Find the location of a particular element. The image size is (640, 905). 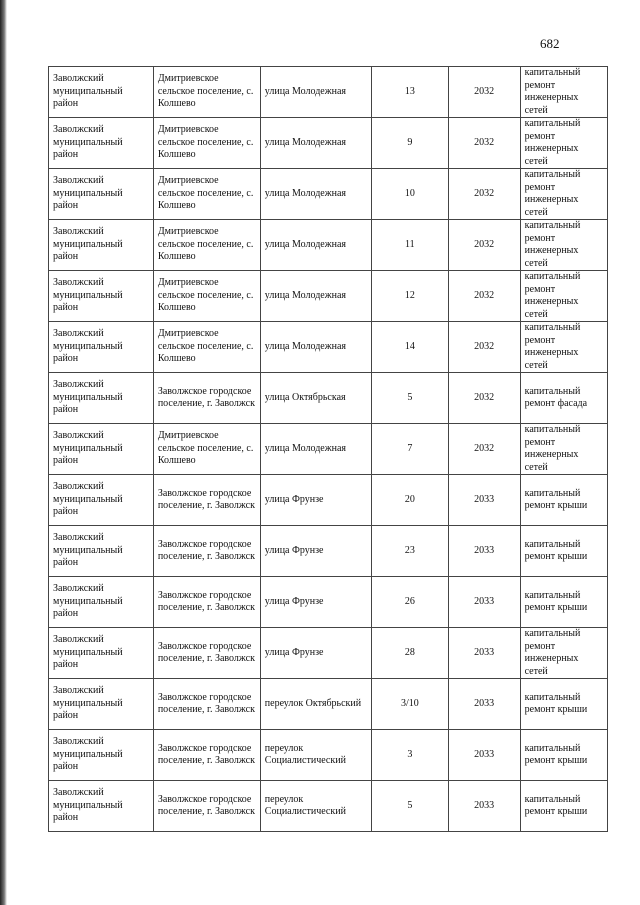

house-number-cell: 26 is located at coordinates (410, 602).